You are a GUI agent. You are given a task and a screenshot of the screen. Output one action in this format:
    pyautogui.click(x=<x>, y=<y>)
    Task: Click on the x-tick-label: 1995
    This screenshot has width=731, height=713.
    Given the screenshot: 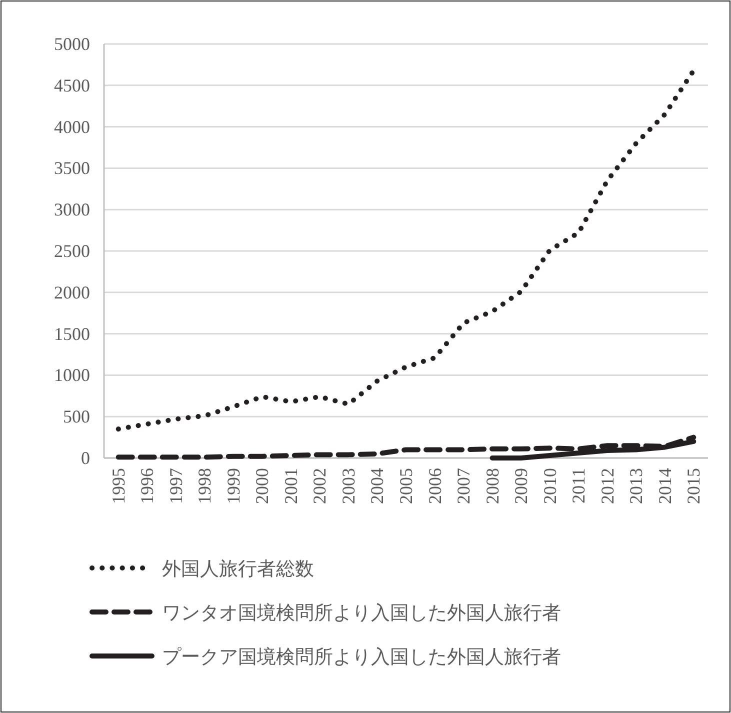 What is the action you would take?
    pyautogui.click(x=118, y=486)
    